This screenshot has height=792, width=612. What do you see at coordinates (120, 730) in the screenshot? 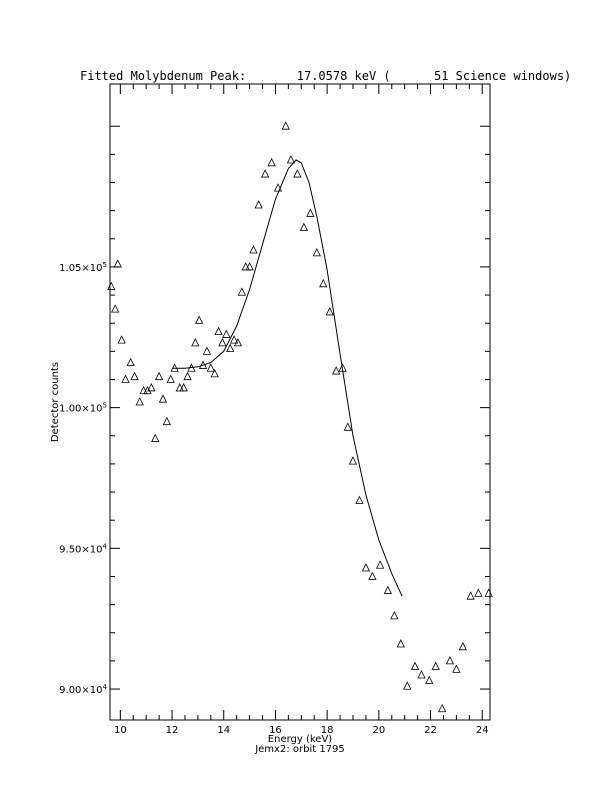
I see `x-tick-label: 10` at bounding box center [120, 730].